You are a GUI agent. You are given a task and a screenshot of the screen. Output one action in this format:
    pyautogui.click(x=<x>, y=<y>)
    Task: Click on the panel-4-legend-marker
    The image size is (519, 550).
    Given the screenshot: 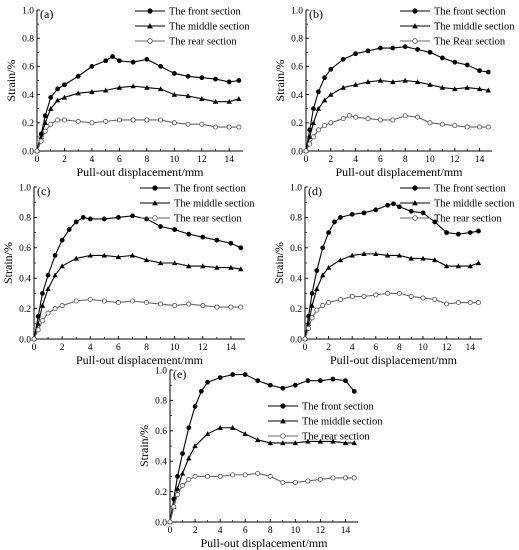 What is the action you would take?
    pyautogui.click(x=415, y=218)
    